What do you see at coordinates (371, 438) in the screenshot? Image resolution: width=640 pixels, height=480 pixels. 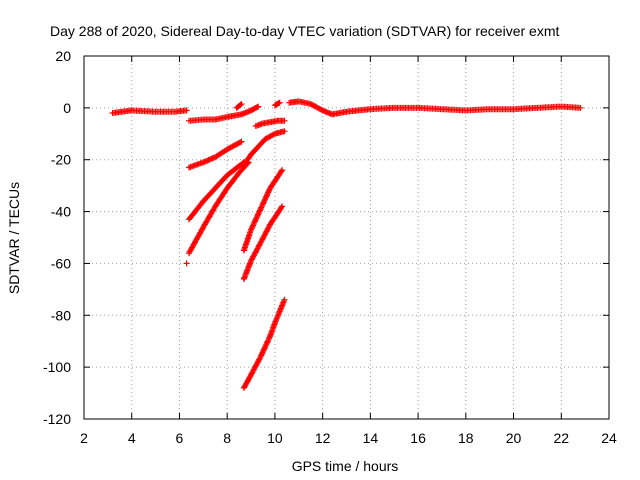 I see `x-tick-label: 14` at bounding box center [371, 438].